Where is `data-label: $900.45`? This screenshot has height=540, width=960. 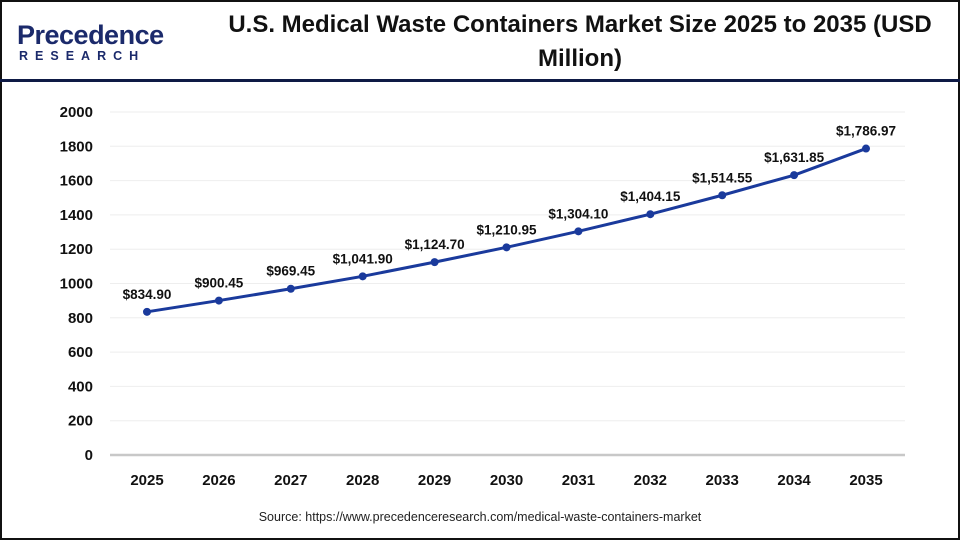 data-label: $900.45 is located at coordinates (218, 283).